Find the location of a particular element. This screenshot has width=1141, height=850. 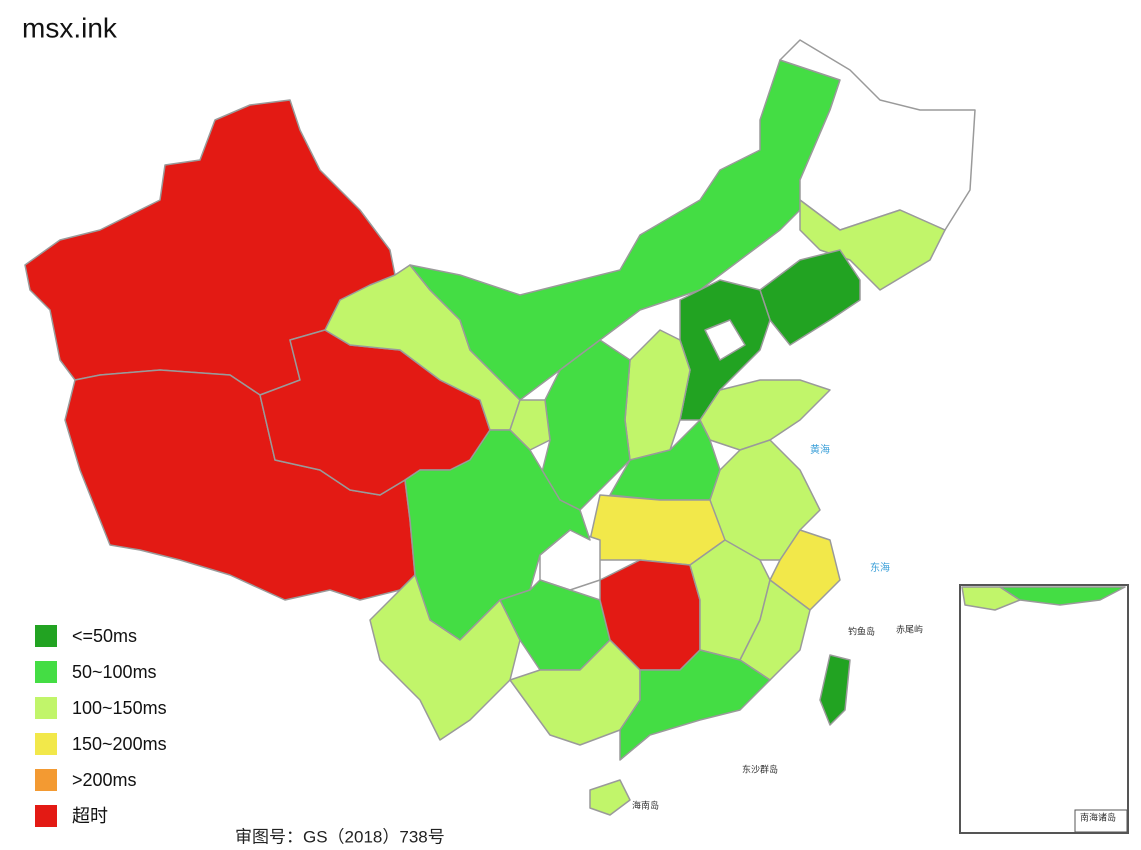

inset: 南海诸岛 is located at coordinates (1044, 709).